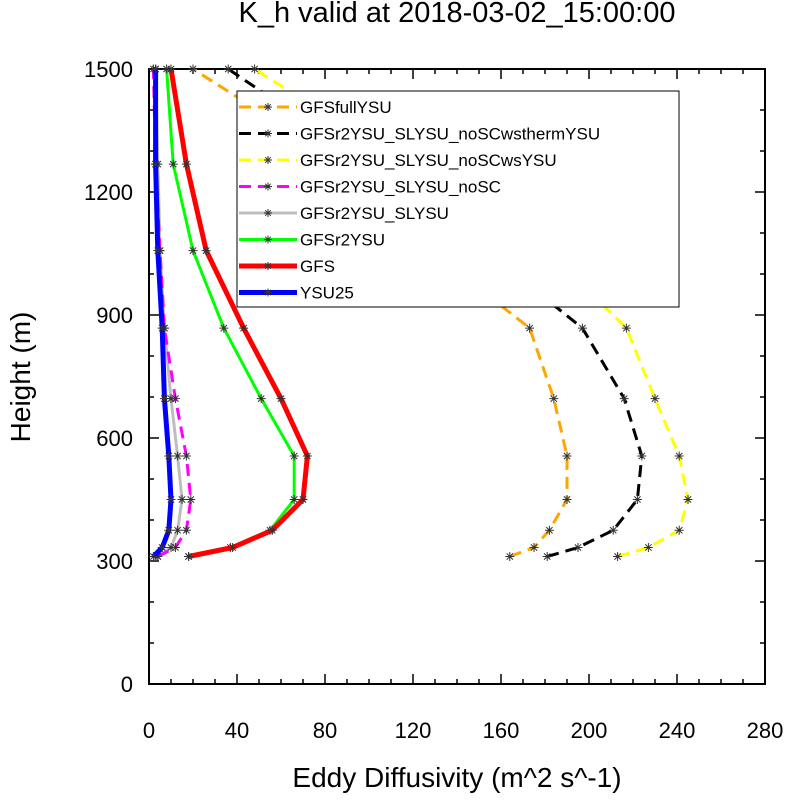  What do you see at coordinates (501, 730) in the screenshot?
I see `x-tick-label: 160` at bounding box center [501, 730].